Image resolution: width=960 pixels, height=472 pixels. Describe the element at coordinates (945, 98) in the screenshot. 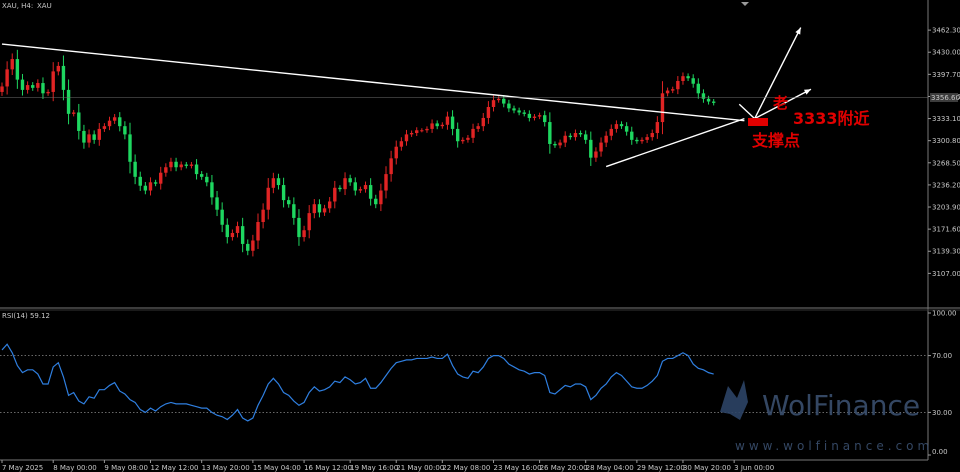

I see `current-price-label: 3356.60` at that location.